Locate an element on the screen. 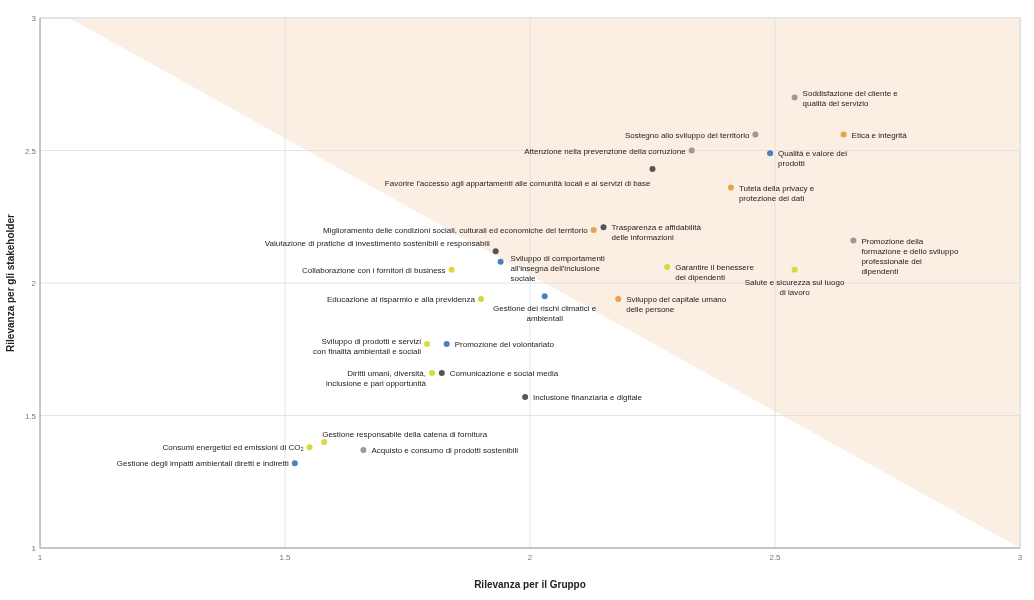 The width and height of the screenshot is (1034, 600). annotation: Gestione responsabile della catena di fornitura is located at coordinates (405, 434).